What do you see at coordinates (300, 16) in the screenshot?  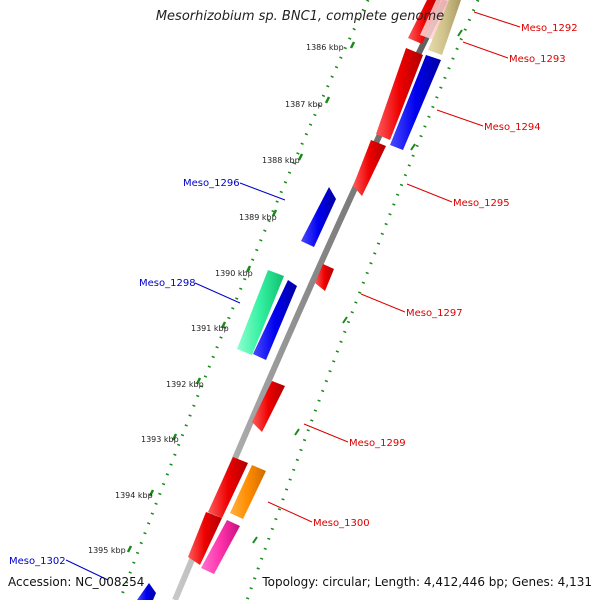 I see `map-title: Mesorhizobium sp. BNC1, complete genome` at bounding box center [300, 16].